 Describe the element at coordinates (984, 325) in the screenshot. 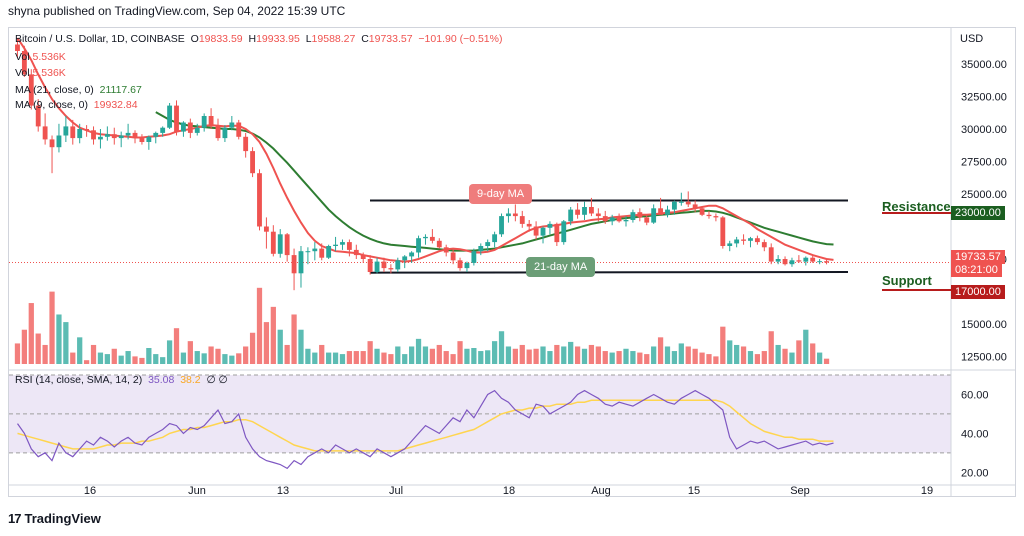

I see `price-axis-label: 15000.00` at that location.